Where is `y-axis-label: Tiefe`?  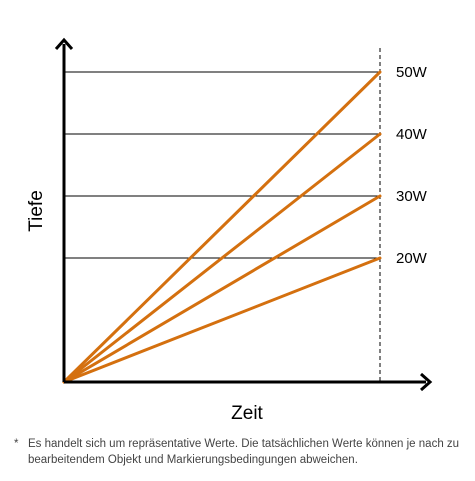
y-axis-label: Tiefe is located at coordinates (36, 211).